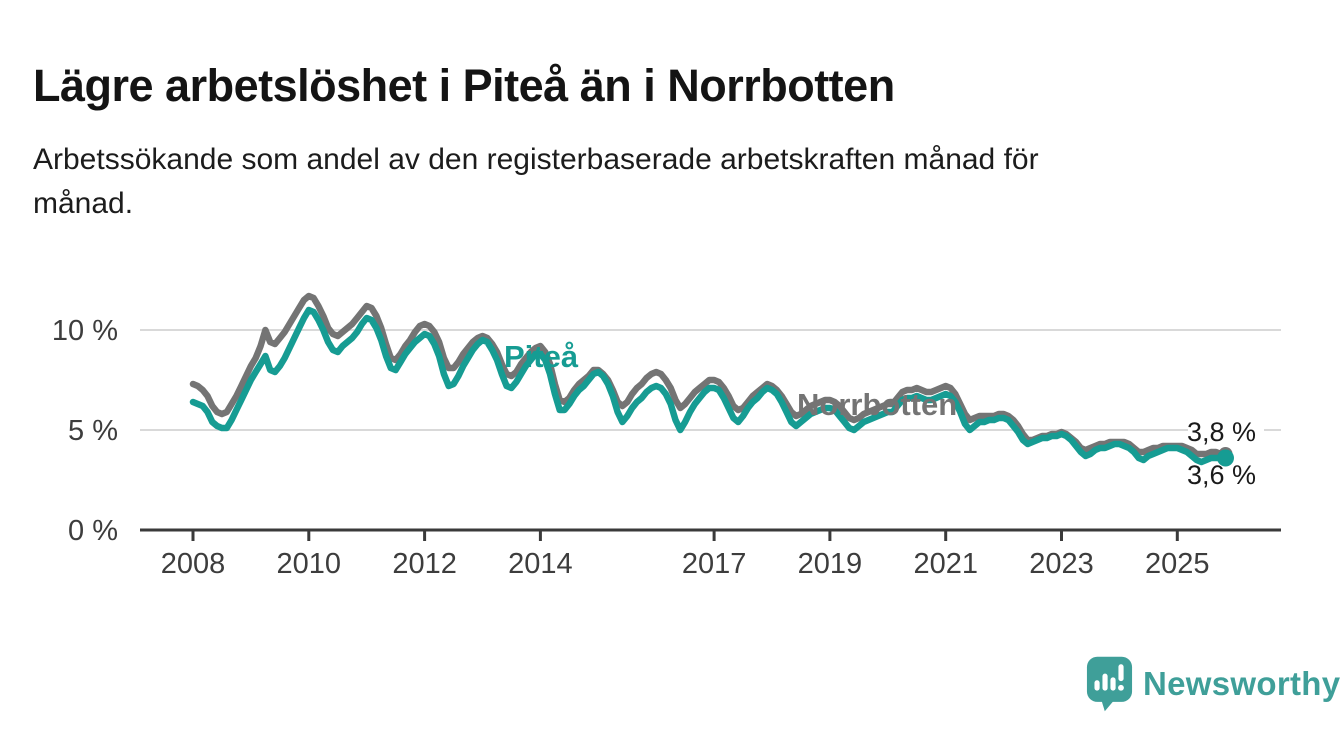 Image resolution: width=1340 pixels, height=734 pixels. Describe the element at coordinates (309, 564) in the screenshot. I see `x-tick-label: 2010` at that location.